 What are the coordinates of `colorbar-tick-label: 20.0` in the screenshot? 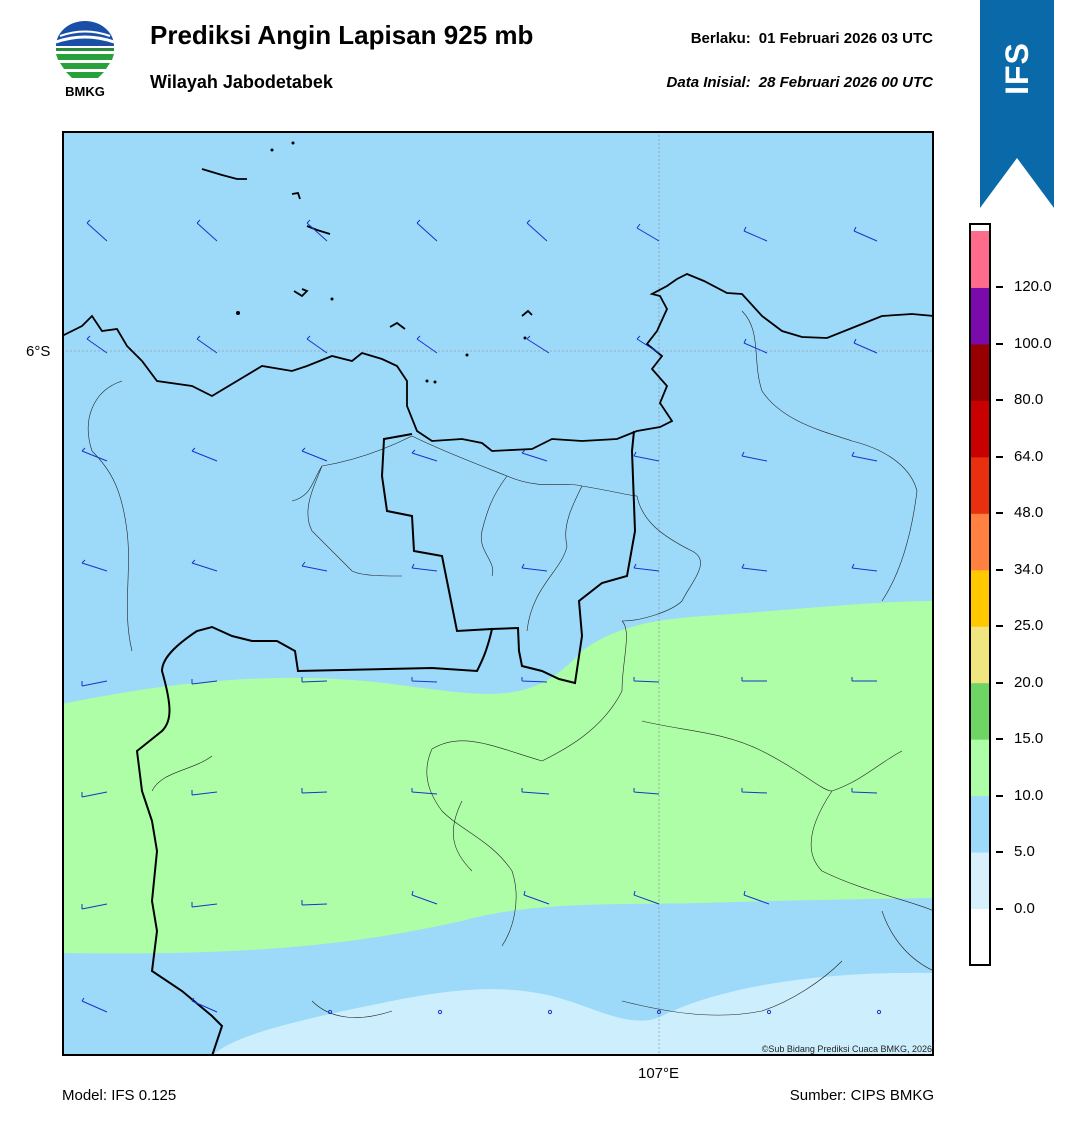 It's located at (1019, 682).